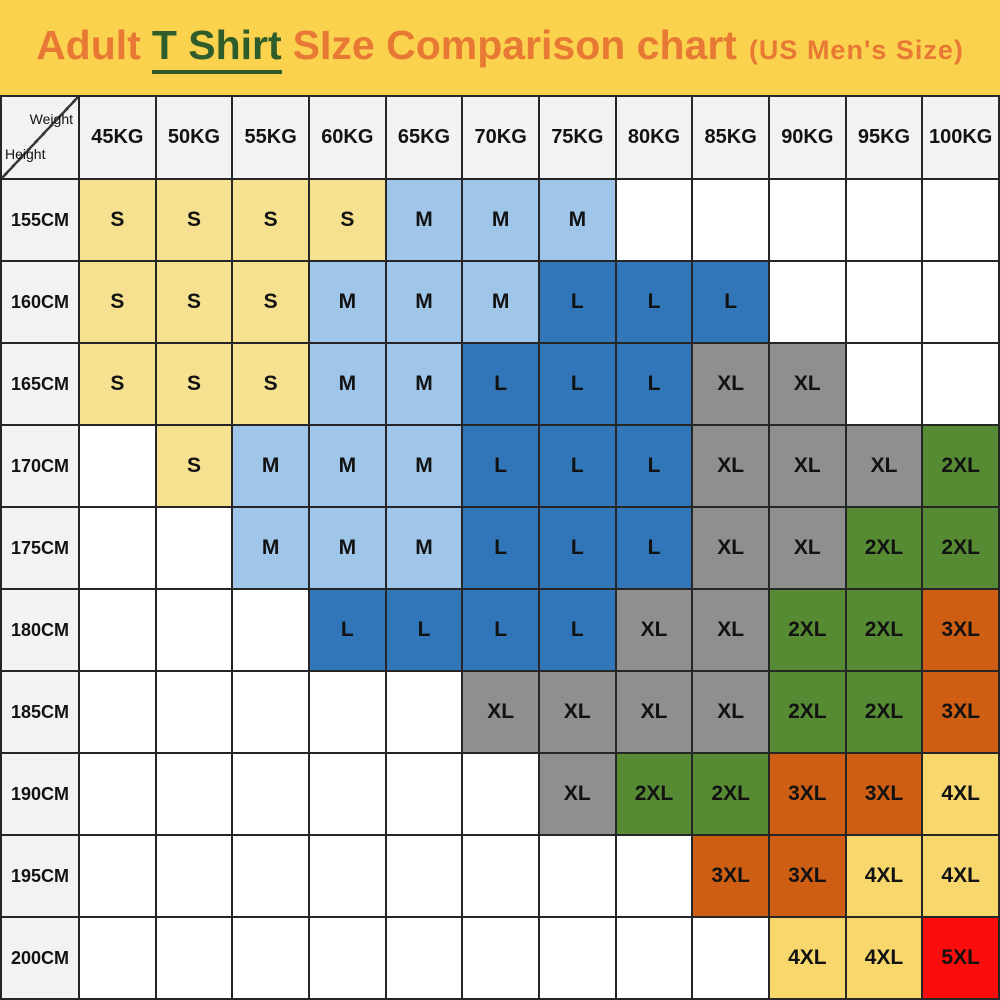  I want to click on size-cell-165cm-45kg: S, so click(117, 384).